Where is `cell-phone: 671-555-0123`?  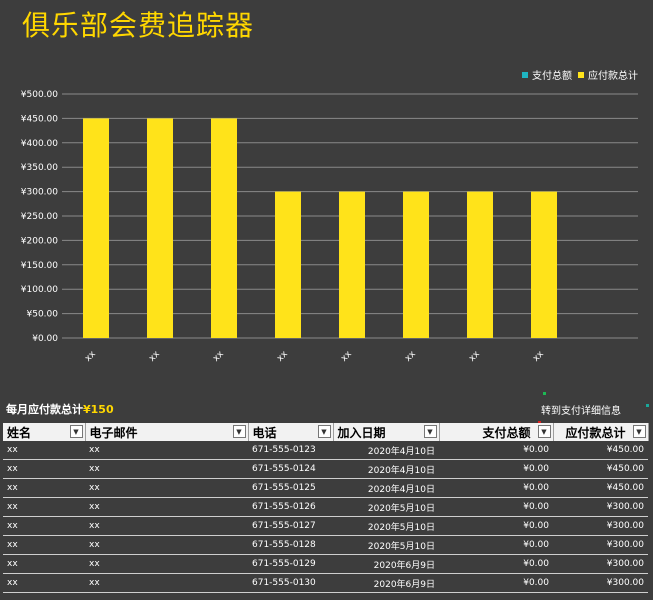
cell-phone: 671-555-0123 is located at coordinates (290, 450).